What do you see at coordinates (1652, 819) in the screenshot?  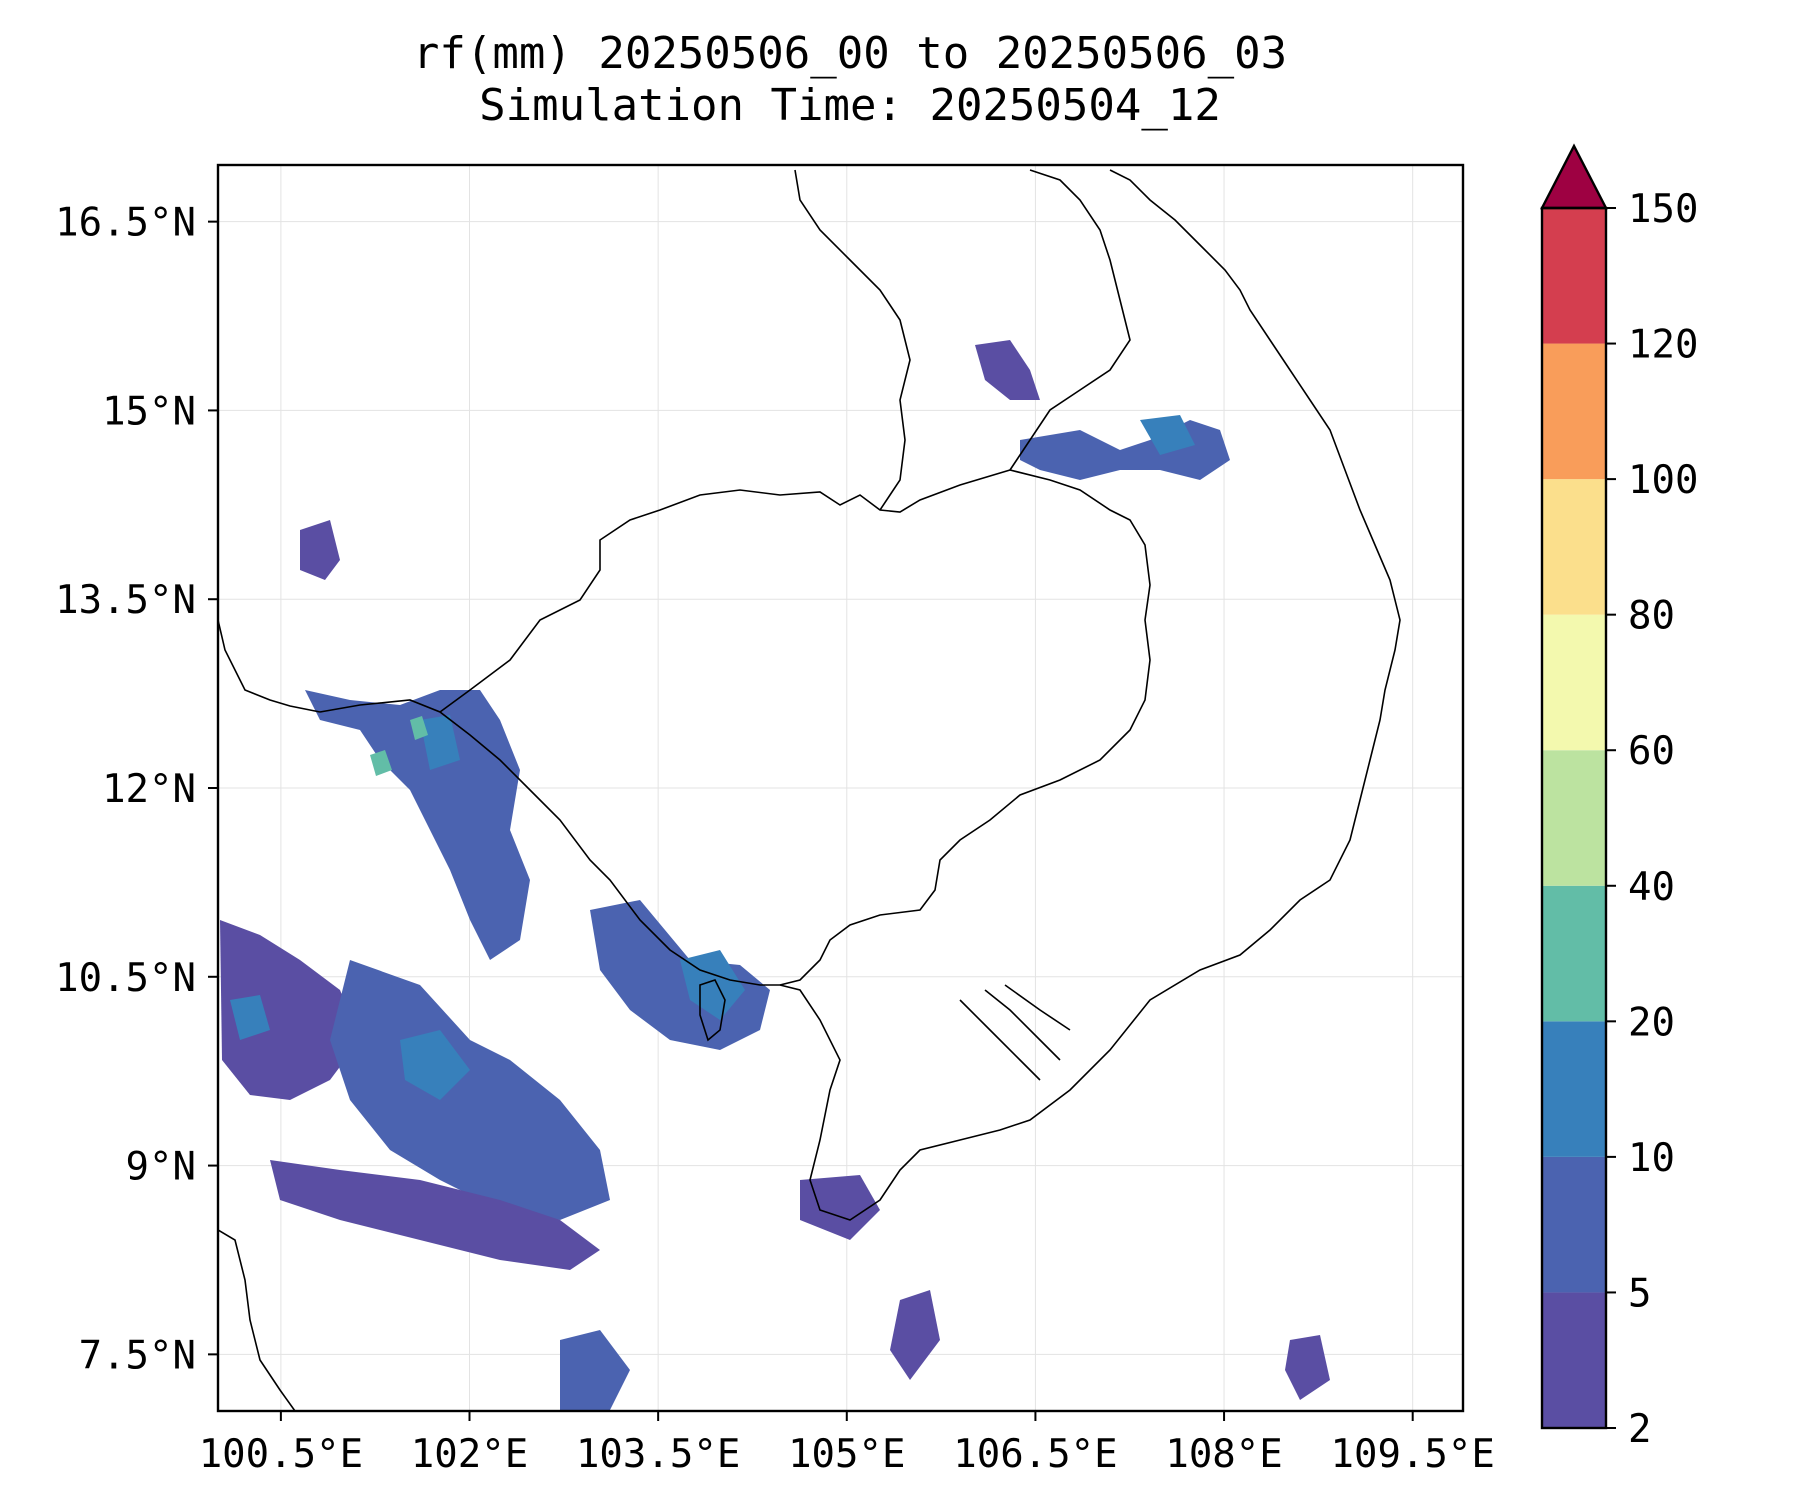 I see `colorbar-ticks: 2 5 10 20 40 60 80 100 120 150` at bounding box center [1652, 819].